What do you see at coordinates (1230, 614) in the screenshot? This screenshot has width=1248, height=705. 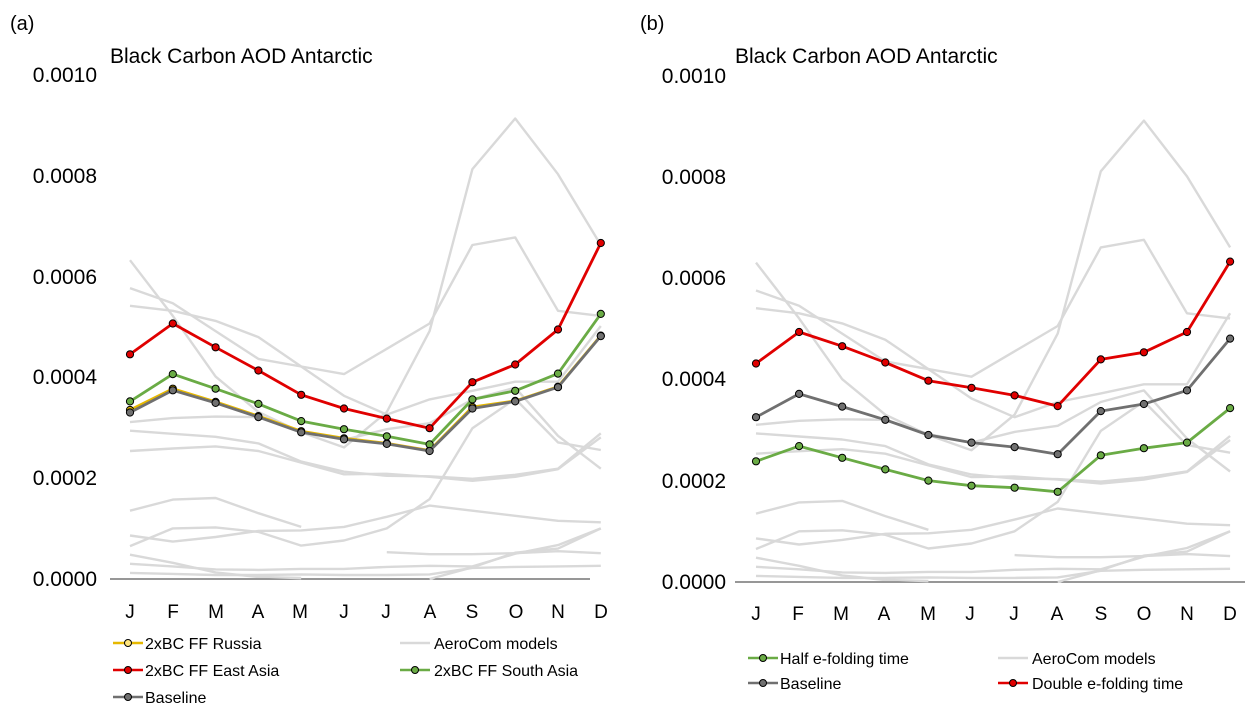 I see `x-tick-label: D` at bounding box center [1230, 614].